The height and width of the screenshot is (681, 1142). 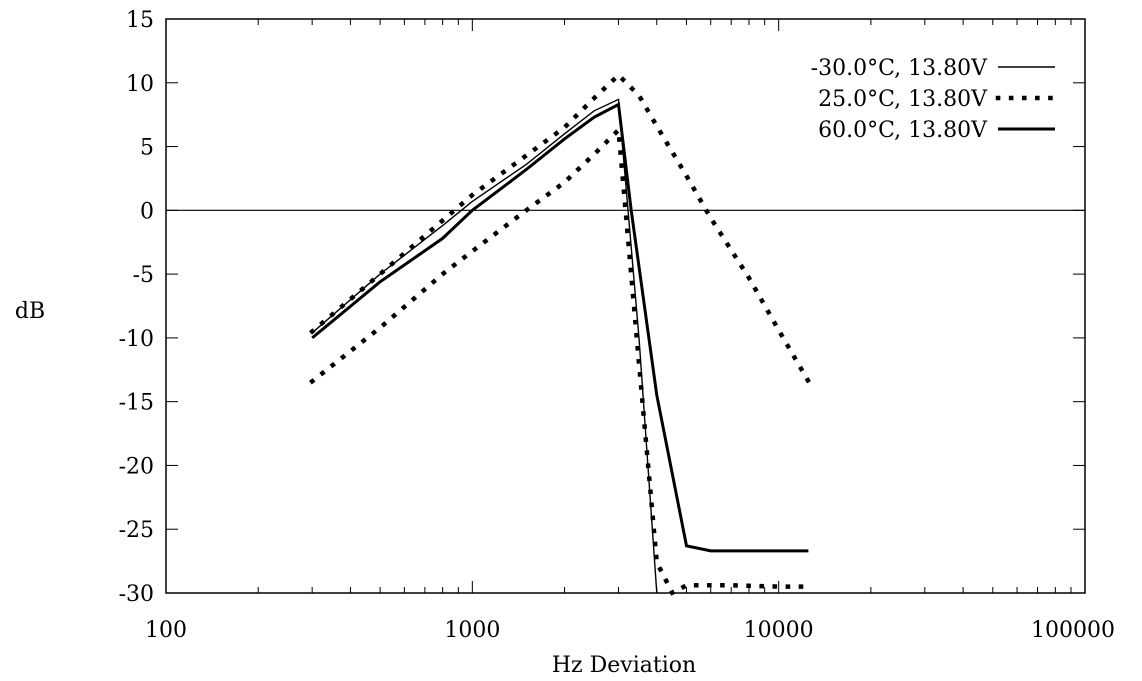 What do you see at coordinates (136, 466) in the screenshot?
I see `y-tick-label: -20` at bounding box center [136, 466].